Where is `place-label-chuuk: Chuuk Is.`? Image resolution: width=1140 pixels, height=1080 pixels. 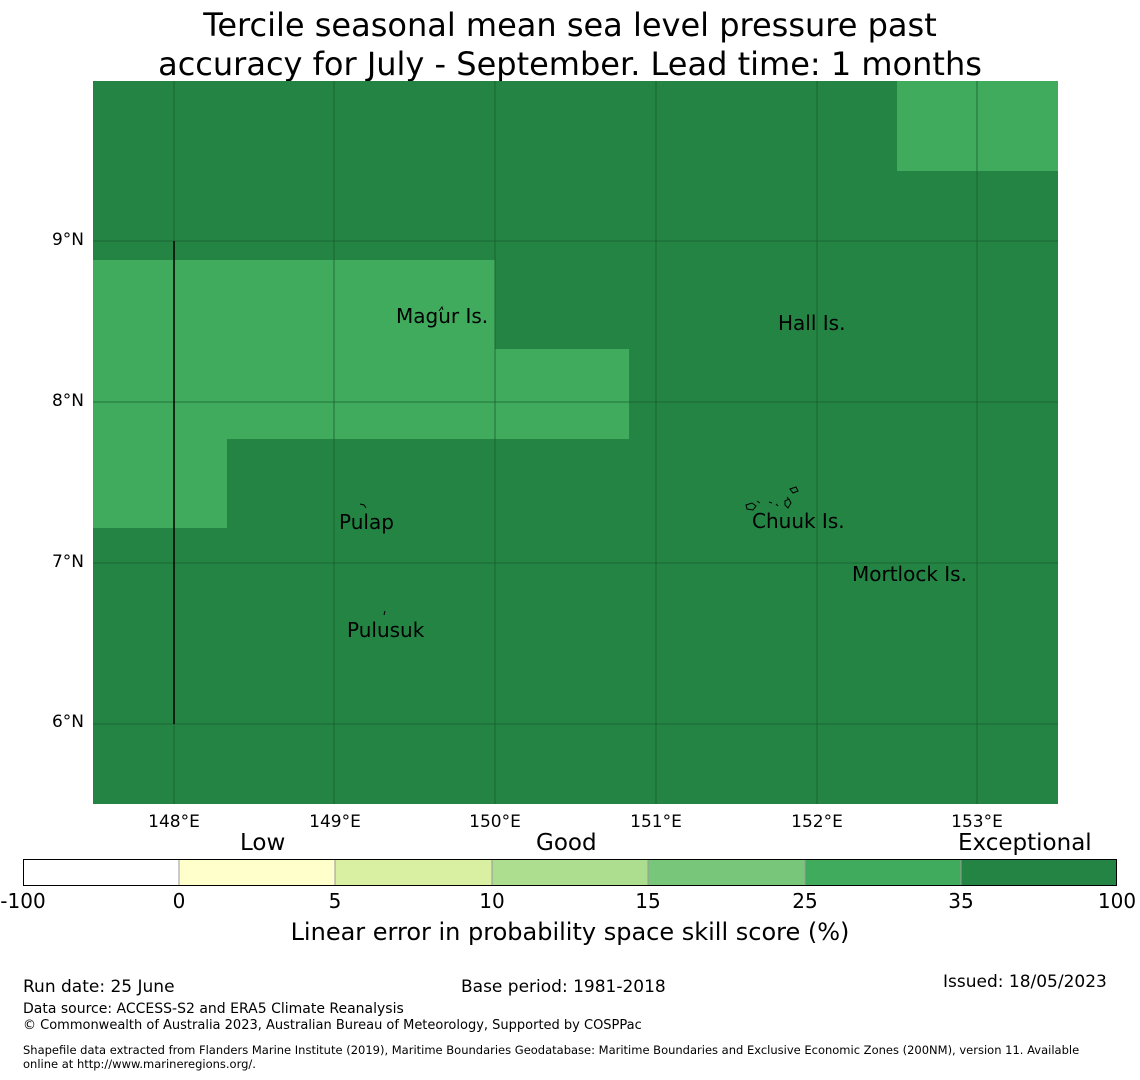
place-label-chuuk: Chuuk Is. is located at coordinates (798, 521).